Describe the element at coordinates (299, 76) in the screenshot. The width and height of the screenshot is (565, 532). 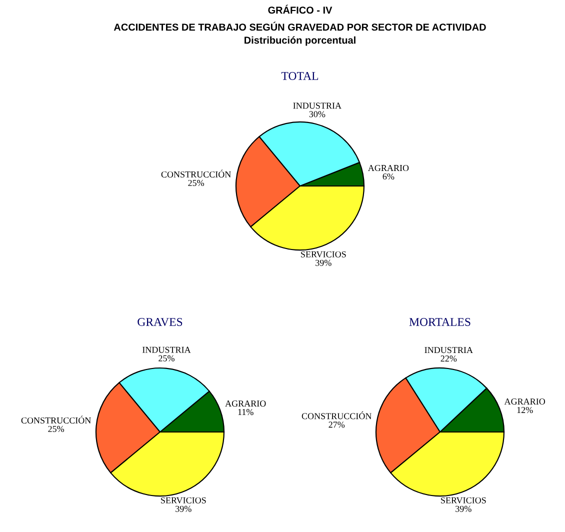
I see `chart-title: TOTAL` at that location.